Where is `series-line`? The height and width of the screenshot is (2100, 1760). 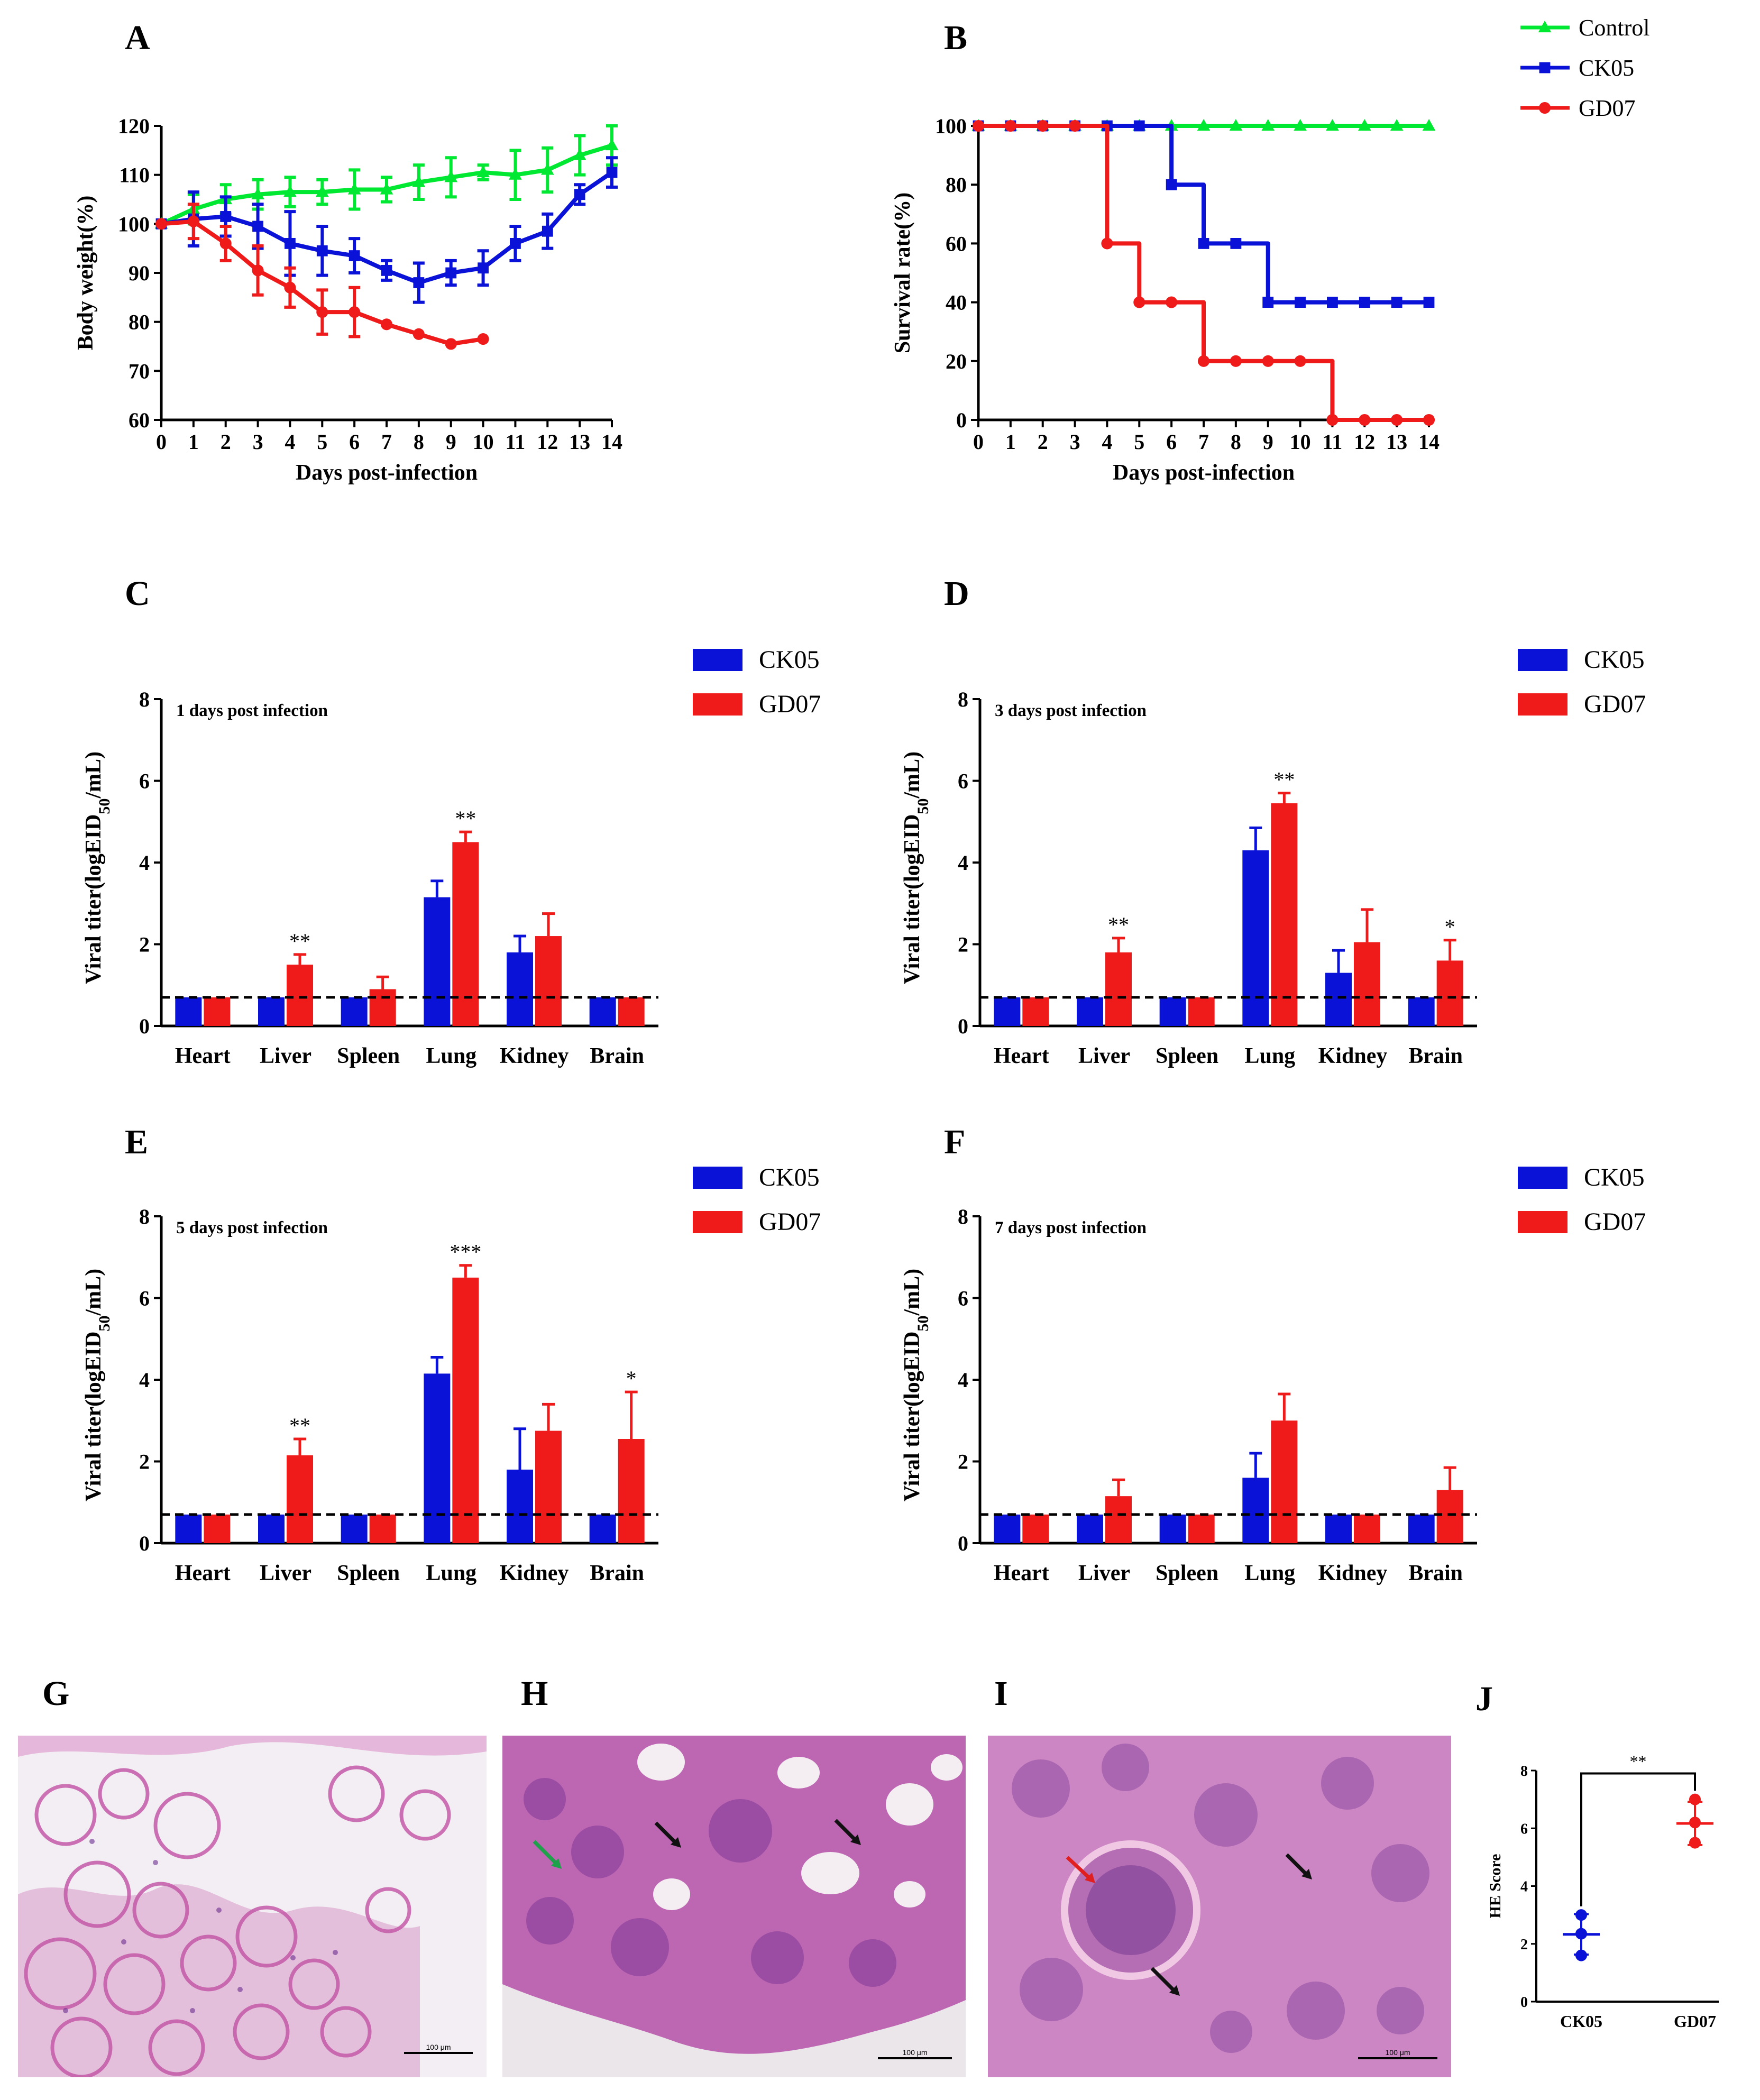
series-line is located at coordinates (1203, 214).